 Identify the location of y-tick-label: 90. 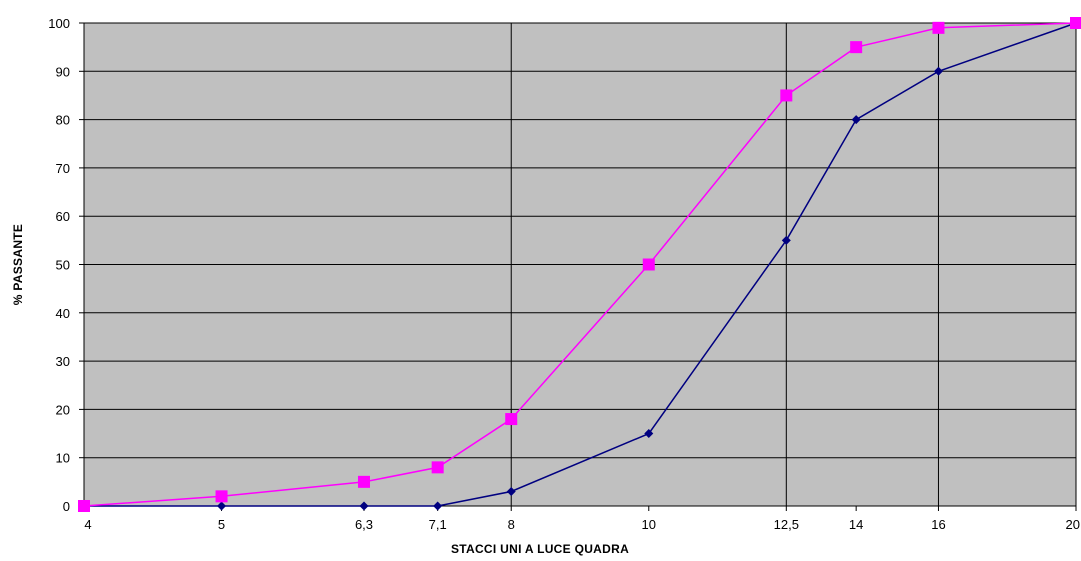
(63, 71).